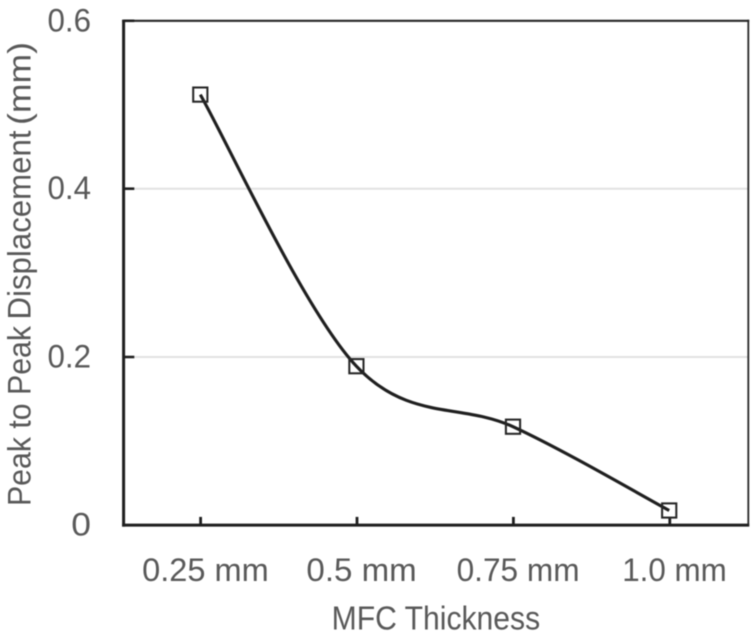 The height and width of the screenshot is (634, 756). I want to click on svg-text: 0.5 mm, so click(361, 570).